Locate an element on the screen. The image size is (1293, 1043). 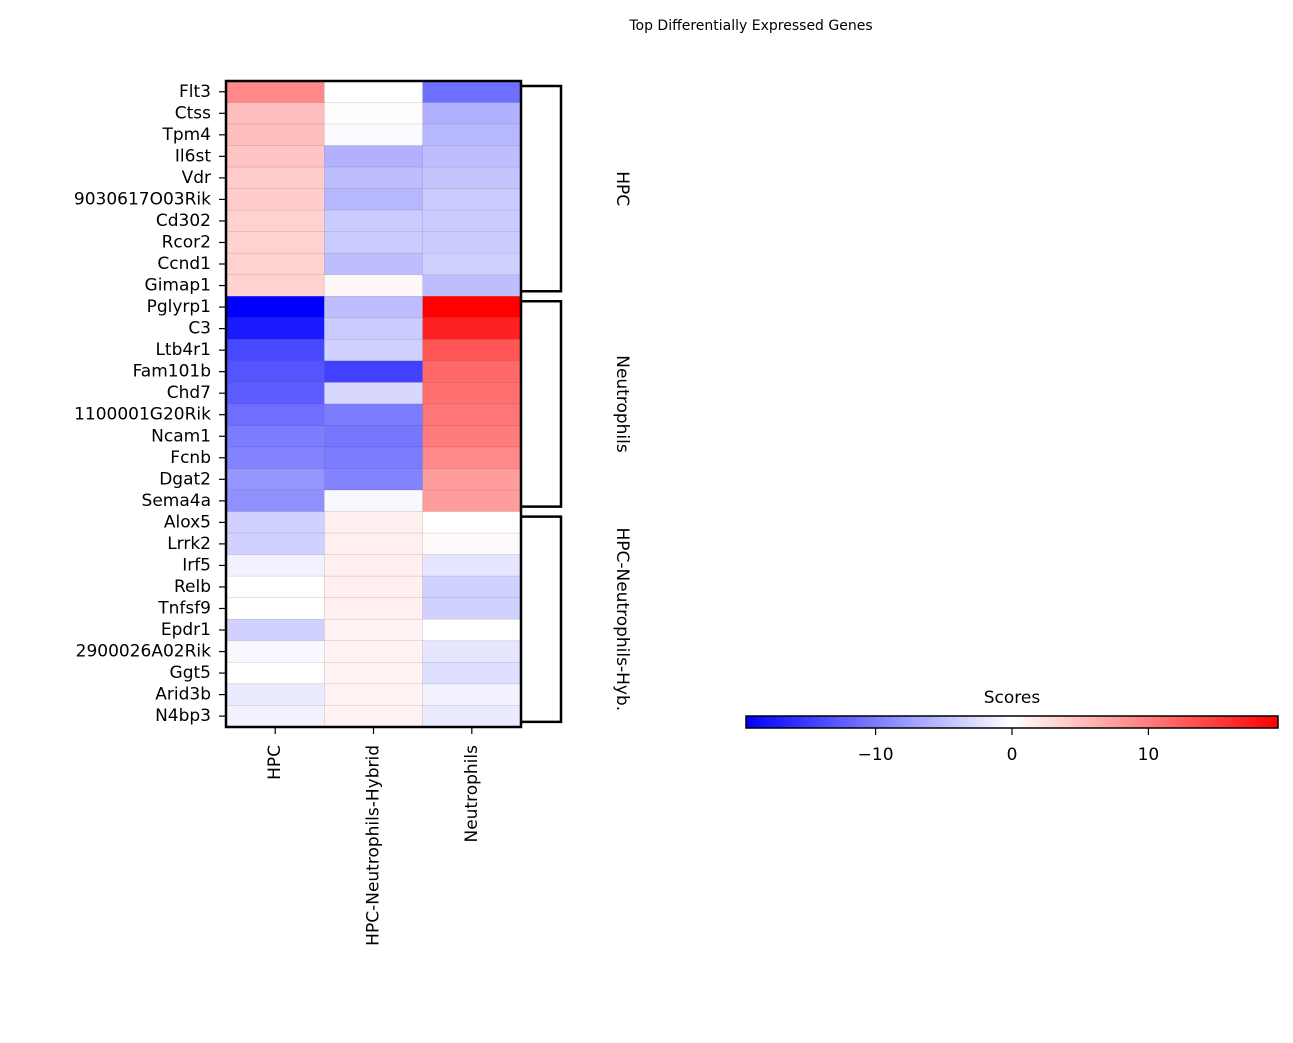
group-bracket is located at coordinates (542, 404).